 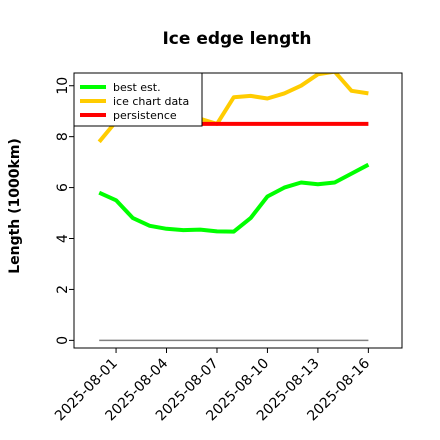 I want to click on series-line-best-est-, so click(x=234, y=198).